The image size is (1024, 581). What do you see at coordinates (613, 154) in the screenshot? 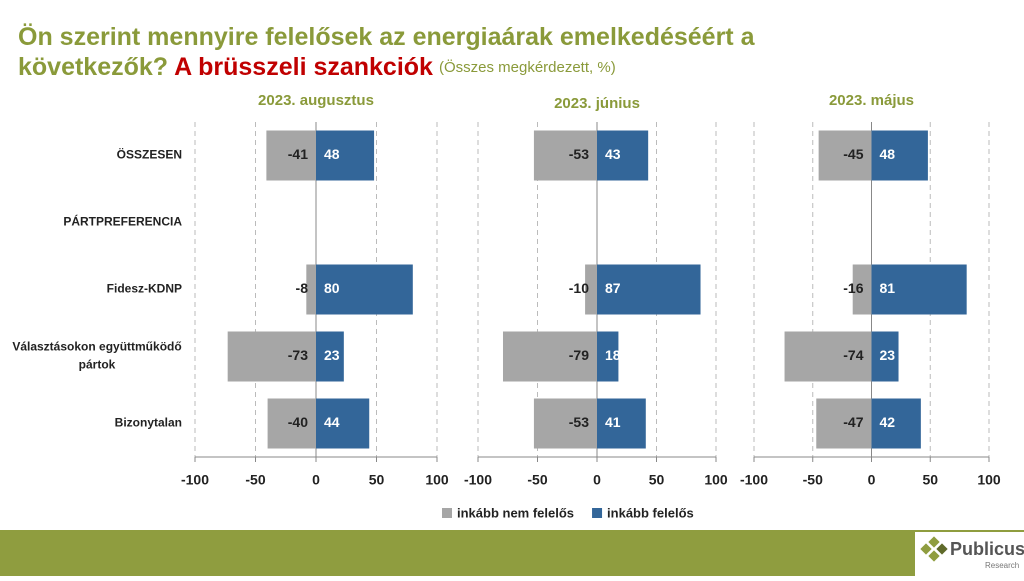
I see `value-label: 43` at bounding box center [613, 154].